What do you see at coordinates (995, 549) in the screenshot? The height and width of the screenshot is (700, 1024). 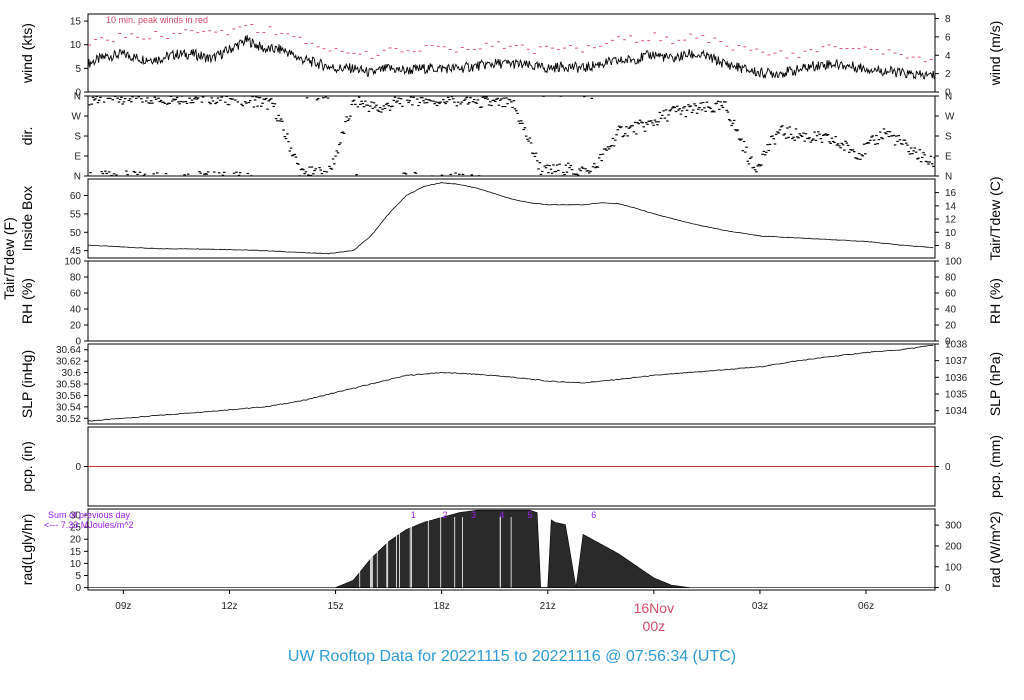 I see `y-label-right: rad (W/m^2)` at bounding box center [995, 549].